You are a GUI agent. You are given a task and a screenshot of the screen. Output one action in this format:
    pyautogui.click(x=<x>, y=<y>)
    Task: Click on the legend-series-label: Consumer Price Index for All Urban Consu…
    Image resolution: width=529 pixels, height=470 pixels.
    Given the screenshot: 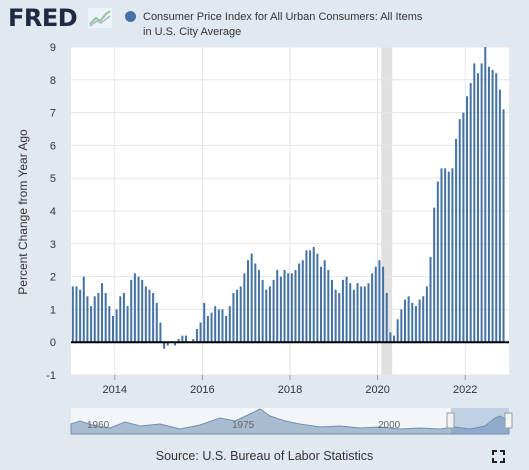 What is the action you would take?
    pyautogui.click(x=283, y=24)
    